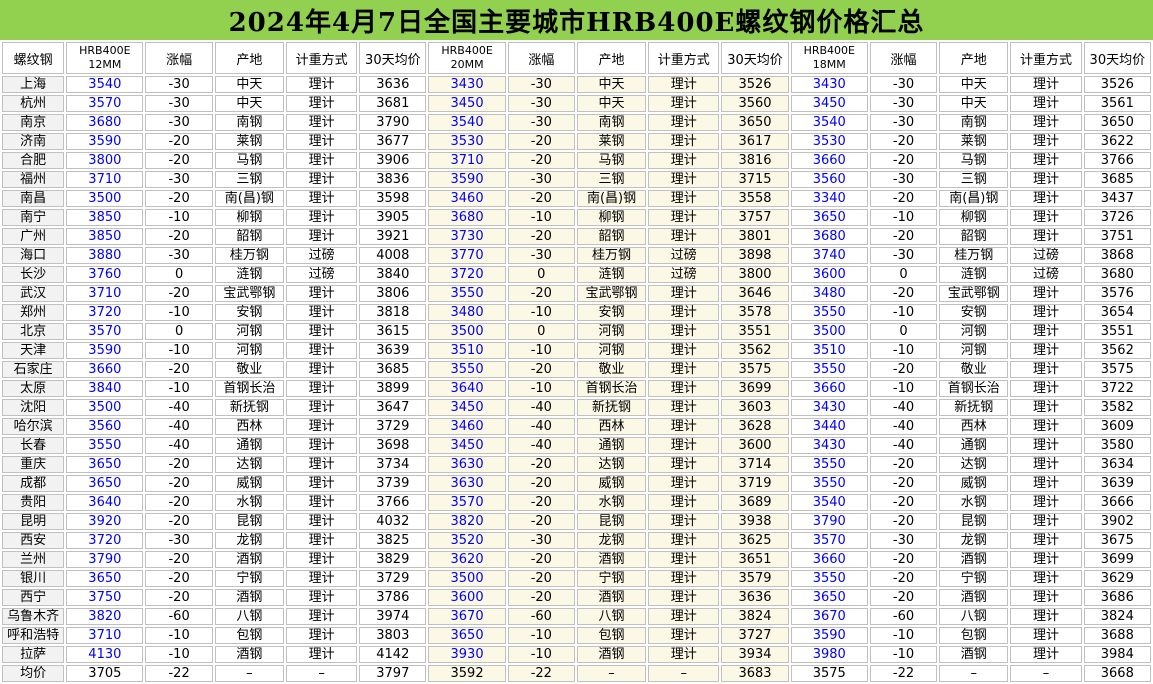  Describe the element at coordinates (1117, 407) in the screenshot. I see `avg30-cell-18mm: 3582` at that location.